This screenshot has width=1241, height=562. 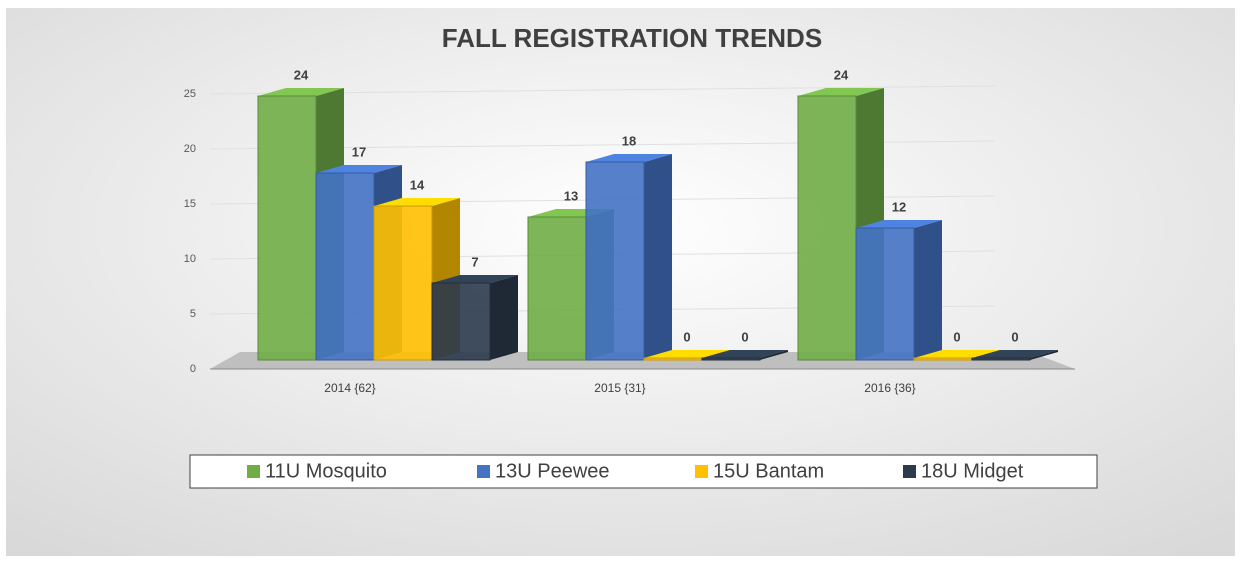 I want to click on y-tick-label: 15, so click(x=190, y=204).